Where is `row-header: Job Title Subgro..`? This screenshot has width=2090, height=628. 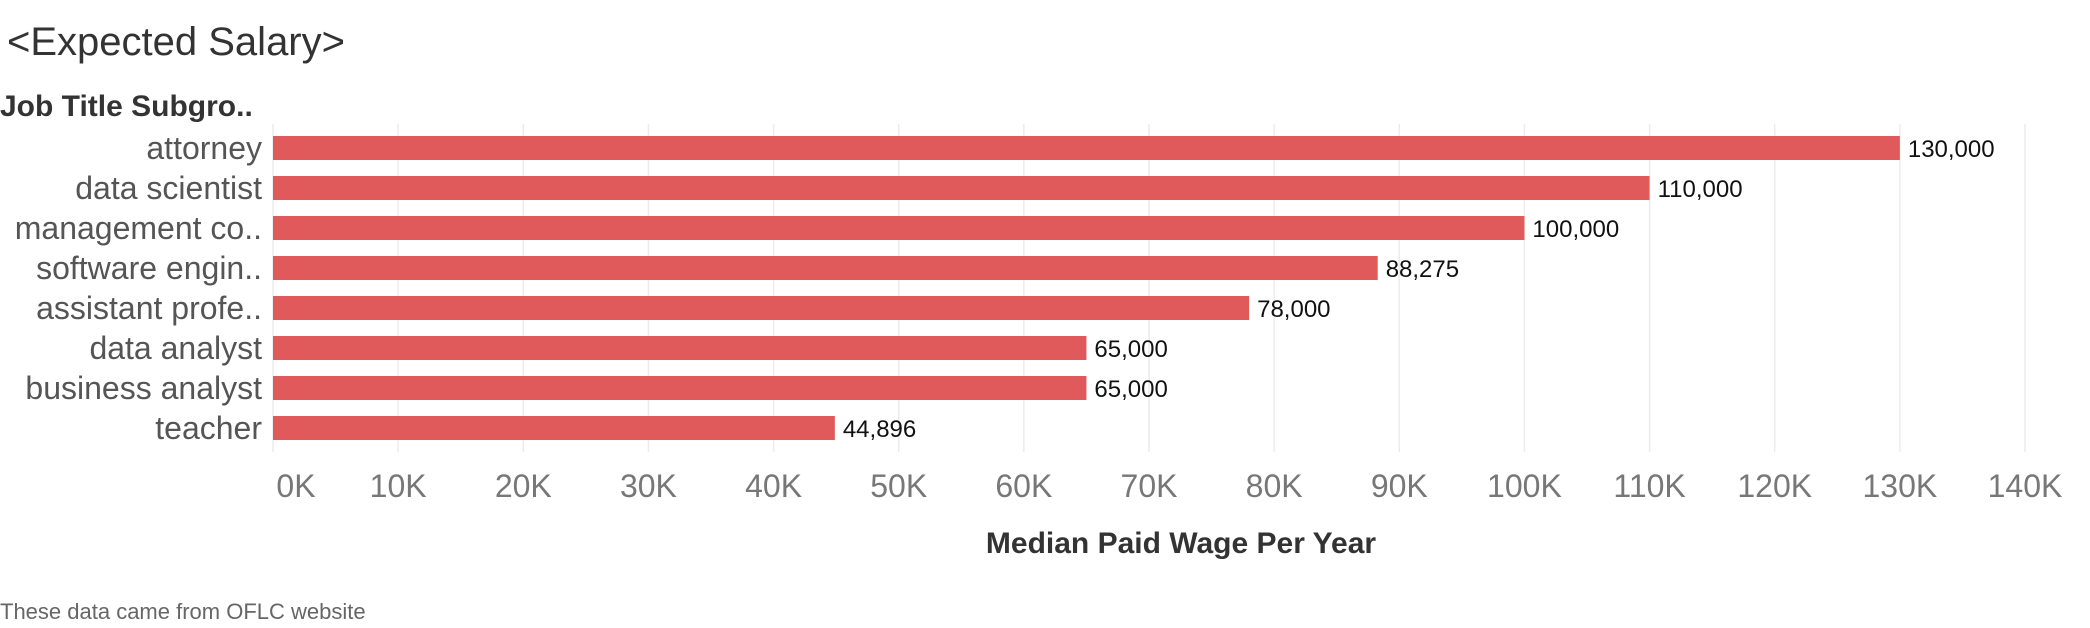
row-header: Job Title Subgro.. is located at coordinates (126, 106).